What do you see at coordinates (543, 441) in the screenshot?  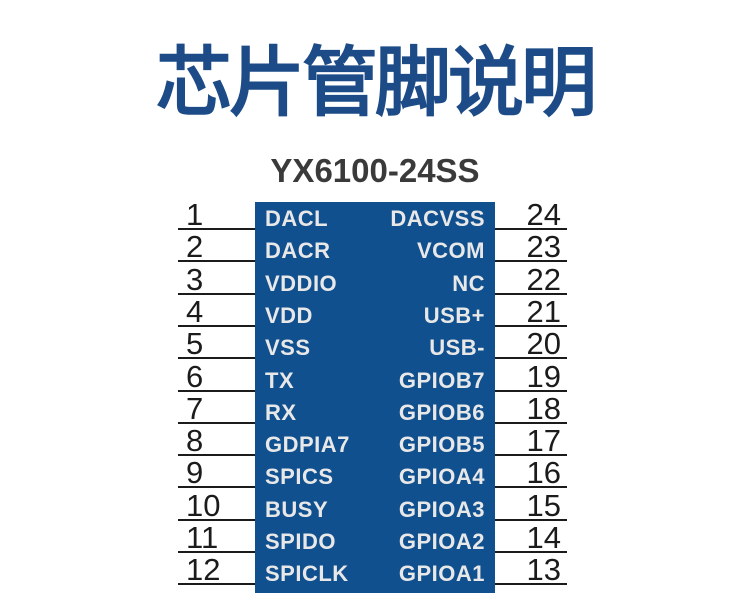 I see `pin-number-right: 17` at bounding box center [543, 441].